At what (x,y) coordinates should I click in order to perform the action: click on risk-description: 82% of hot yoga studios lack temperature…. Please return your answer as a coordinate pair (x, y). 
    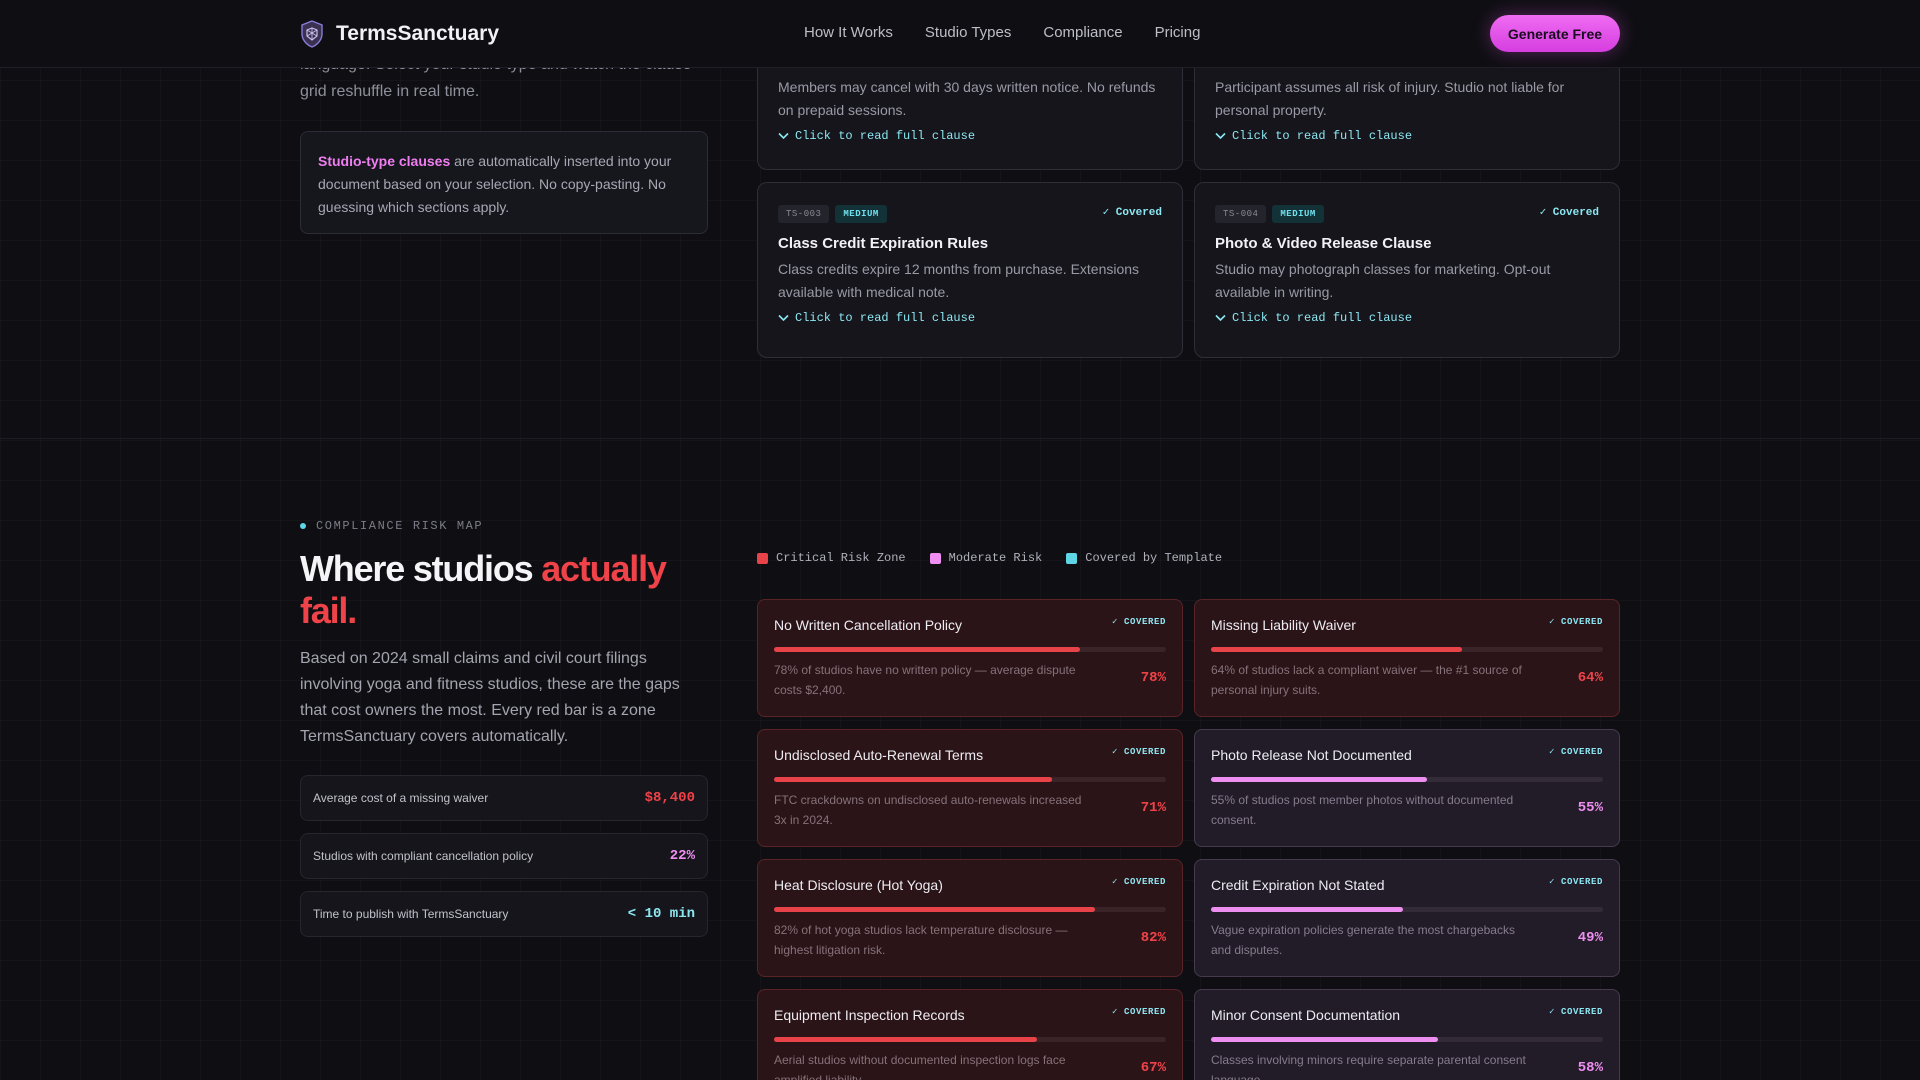
    Looking at the image, I should click on (921, 940).